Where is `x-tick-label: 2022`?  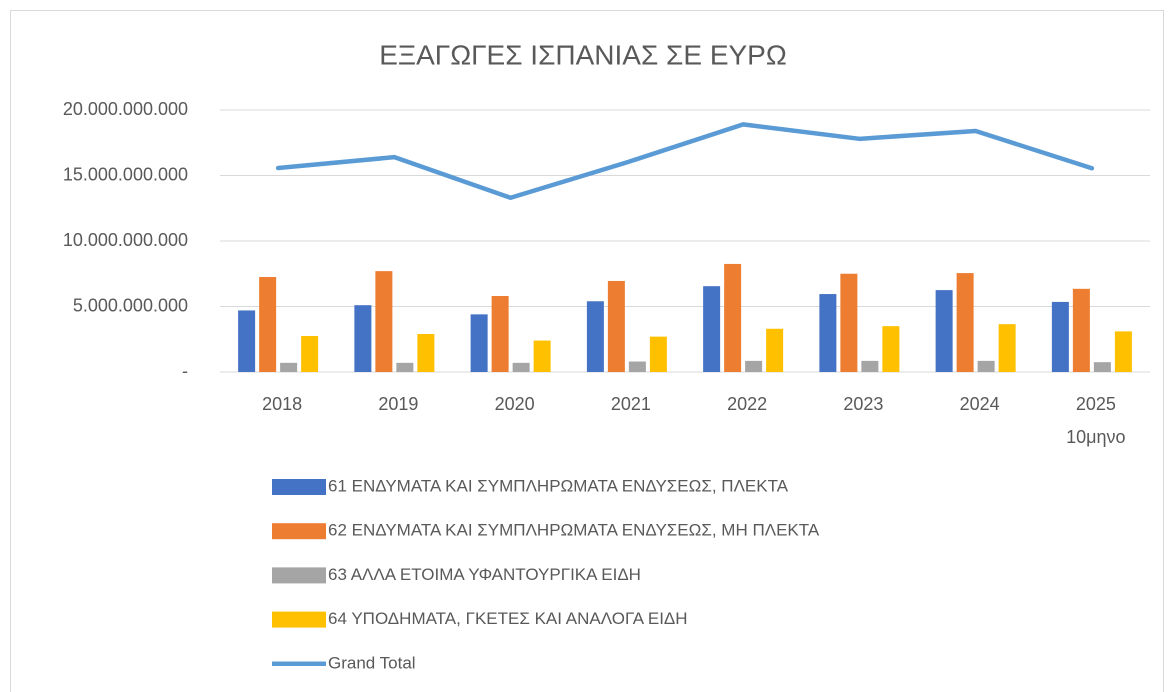 x-tick-label: 2022 is located at coordinates (747, 404).